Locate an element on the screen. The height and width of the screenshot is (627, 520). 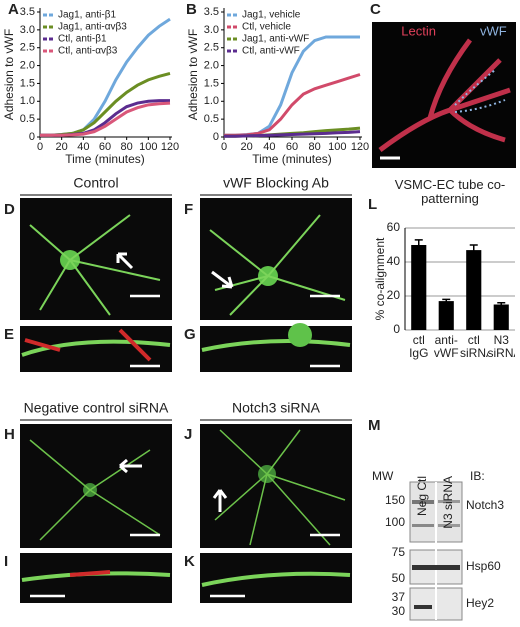
y-tick-label: 20 is located at coordinates (394, 295).